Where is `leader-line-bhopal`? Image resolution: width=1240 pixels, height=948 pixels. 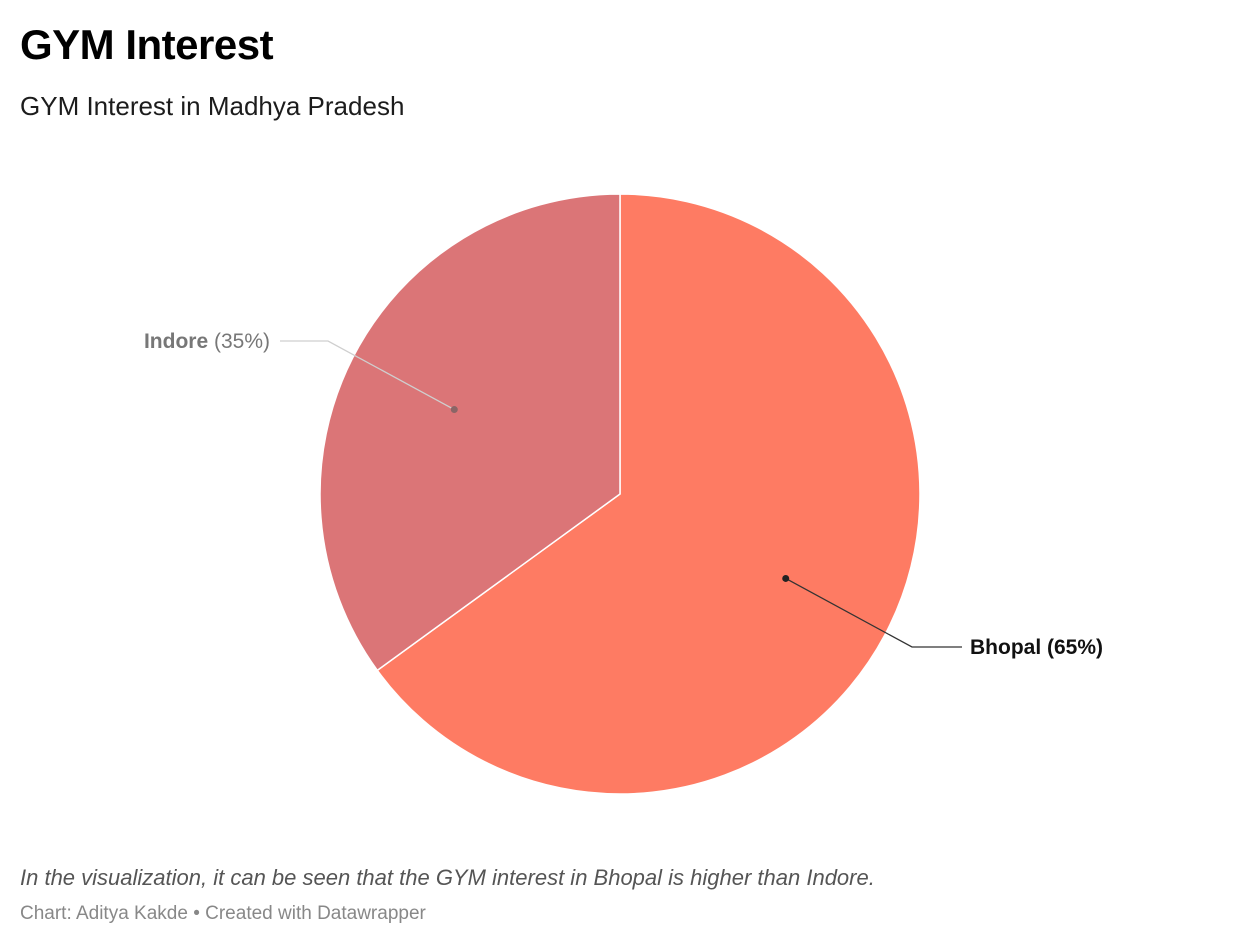
leader-line-bhopal is located at coordinates (873, 612).